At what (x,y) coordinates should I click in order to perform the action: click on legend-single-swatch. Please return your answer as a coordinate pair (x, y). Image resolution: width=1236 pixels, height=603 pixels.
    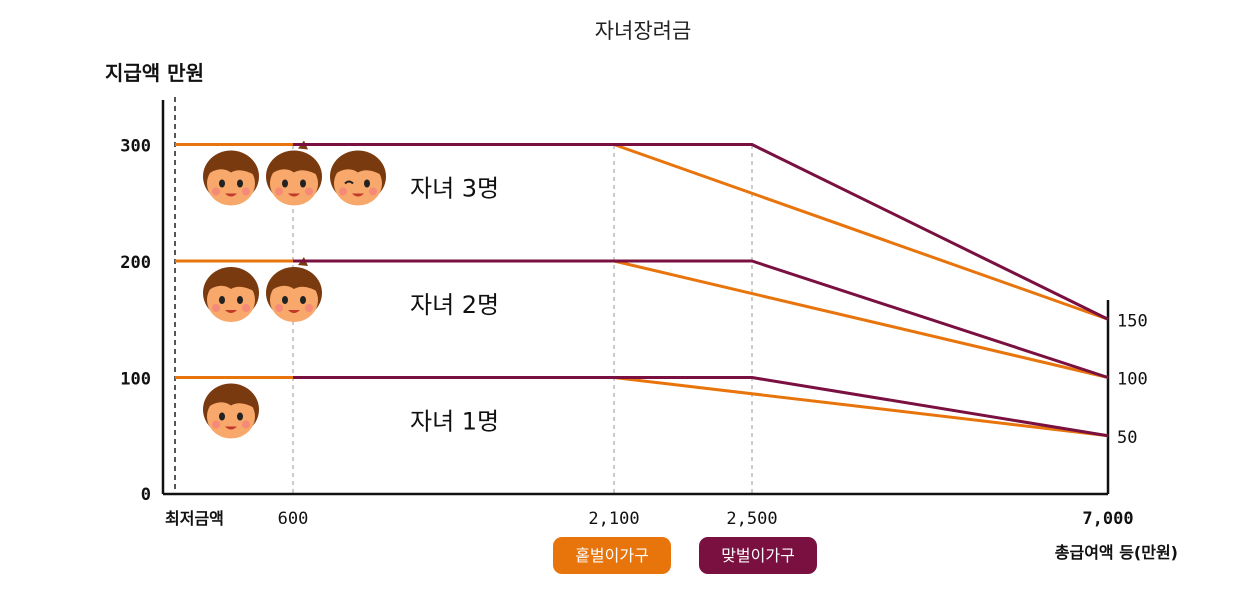
    Looking at the image, I should click on (612, 555).